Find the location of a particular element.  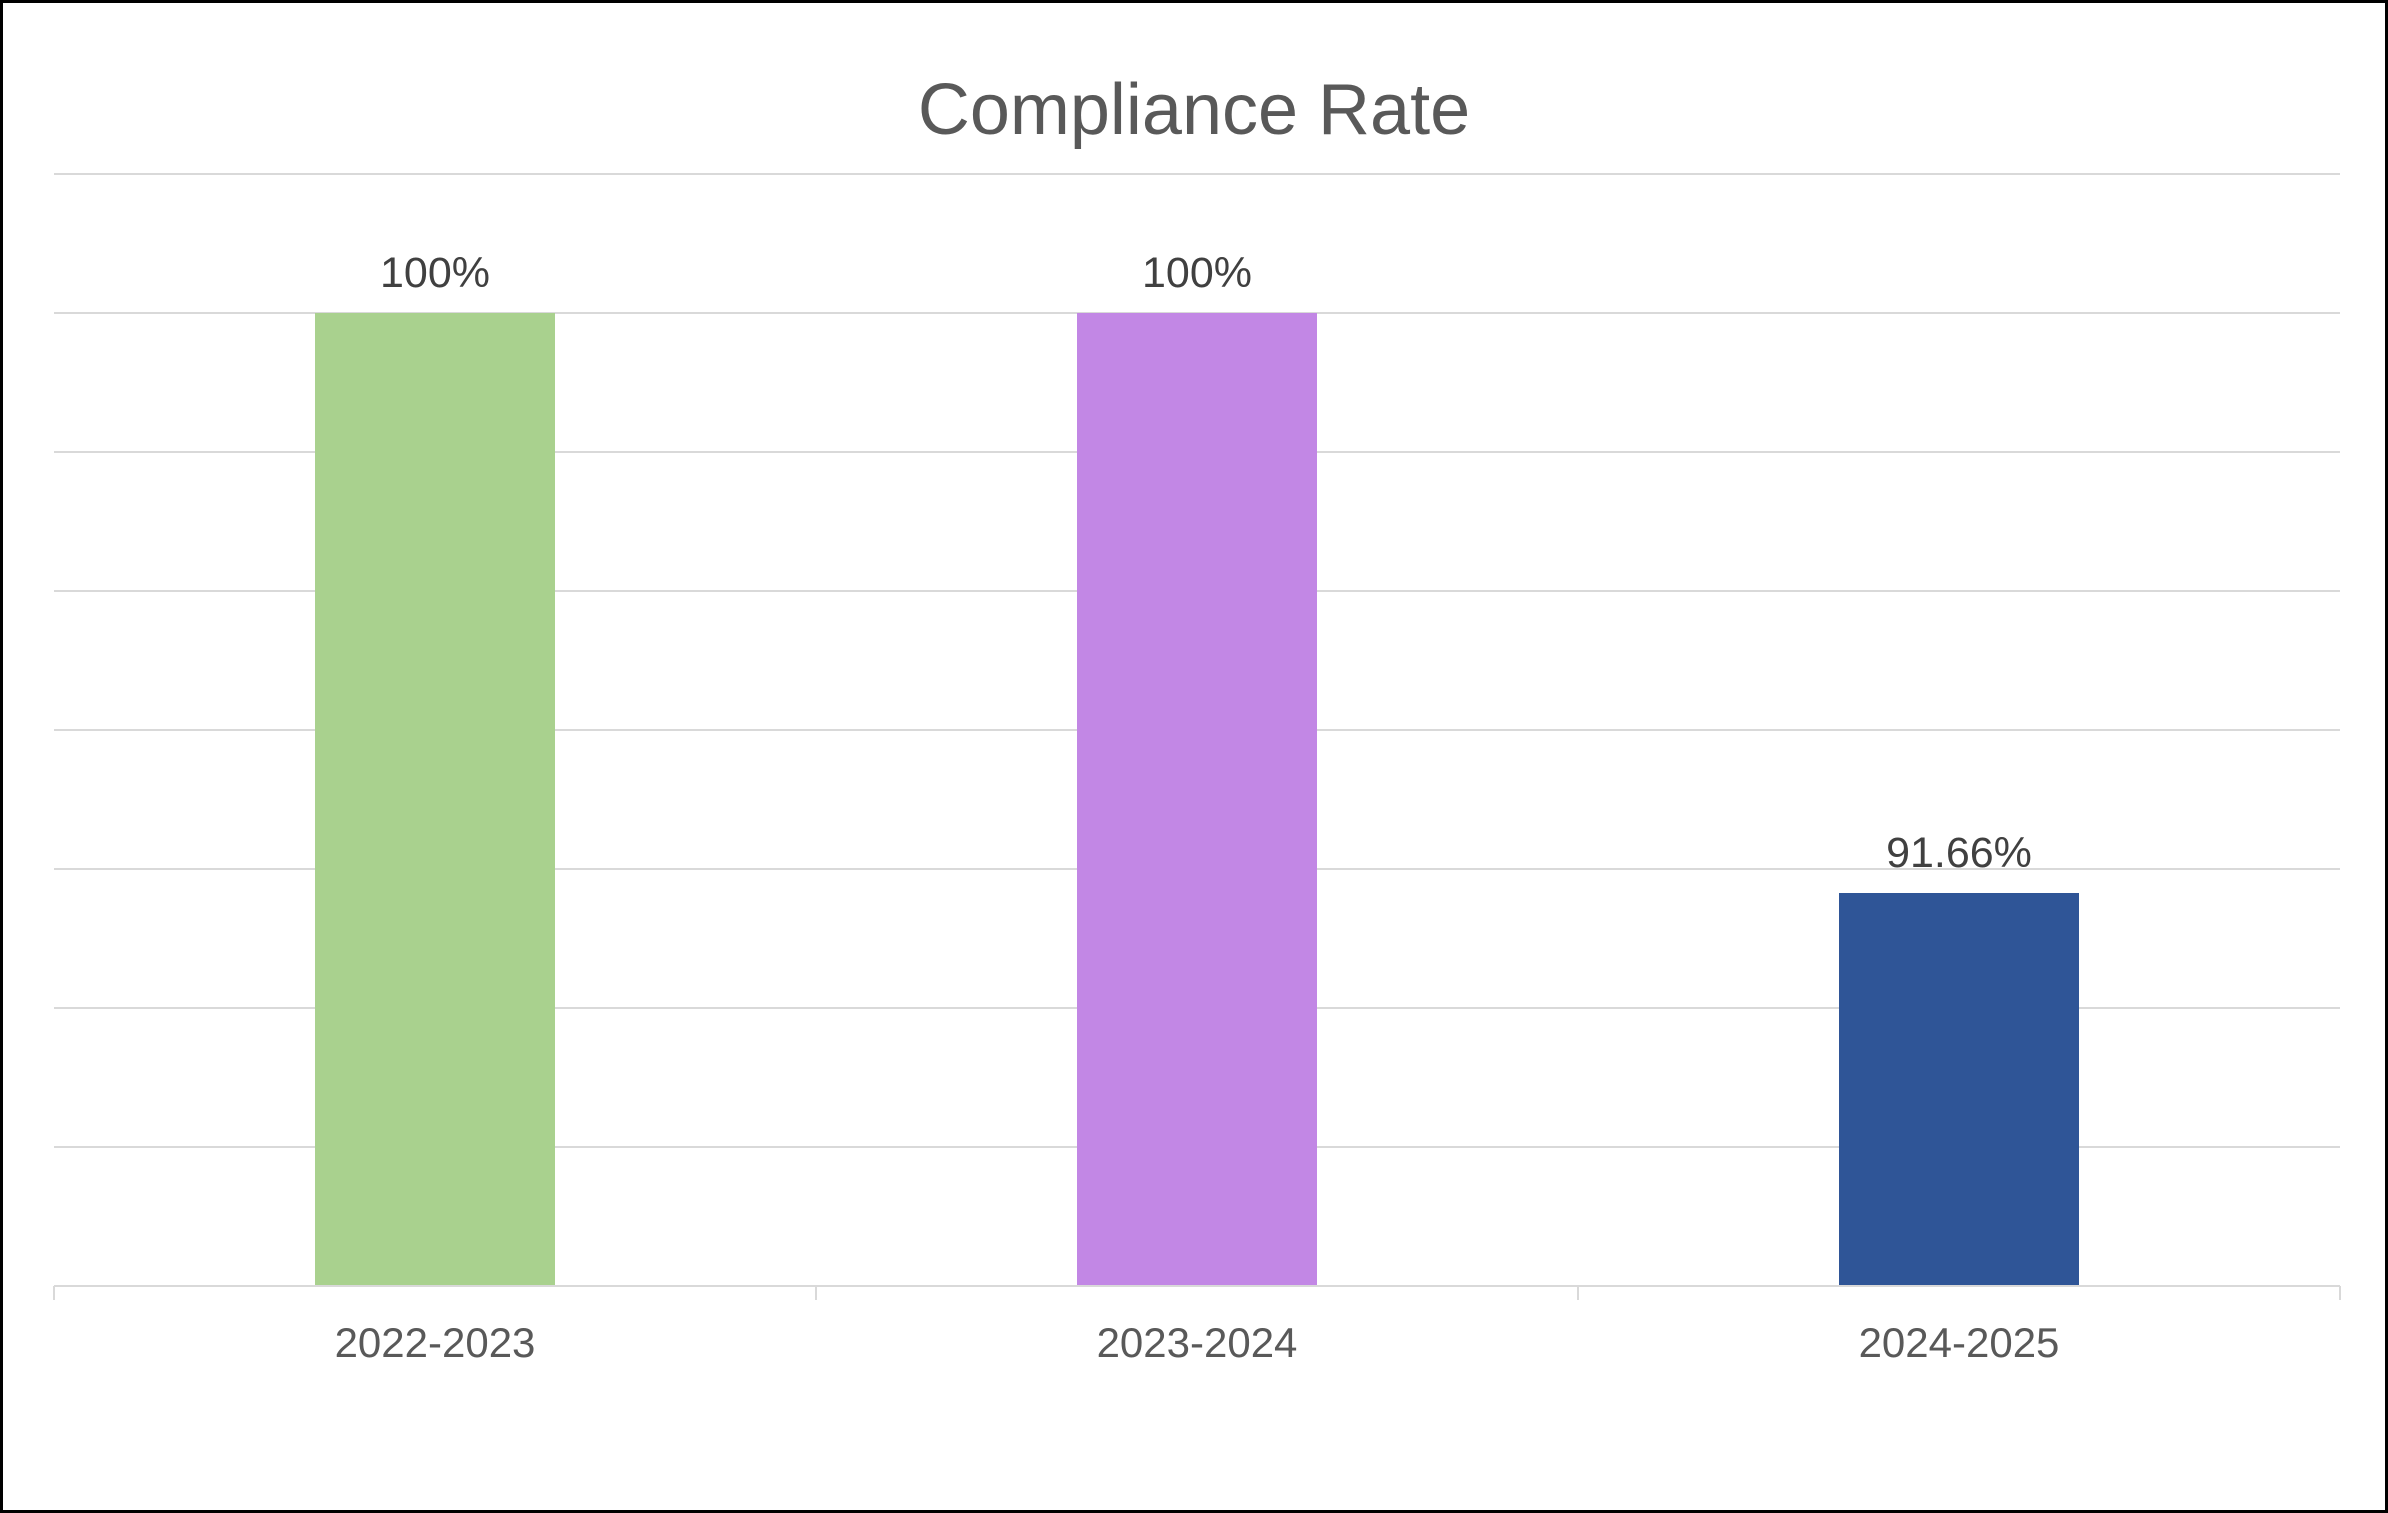

bar-value-label: 91.66% is located at coordinates (1959, 852).